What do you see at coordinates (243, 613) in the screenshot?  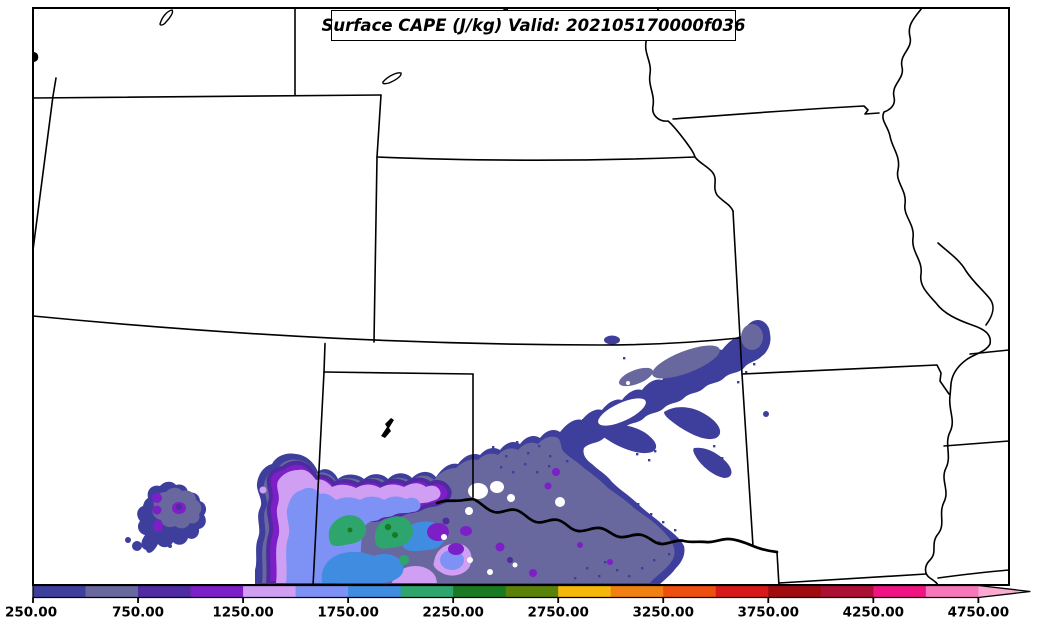 I see `colorbar-tick-label: 1250.00` at bounding box center [243, 613].